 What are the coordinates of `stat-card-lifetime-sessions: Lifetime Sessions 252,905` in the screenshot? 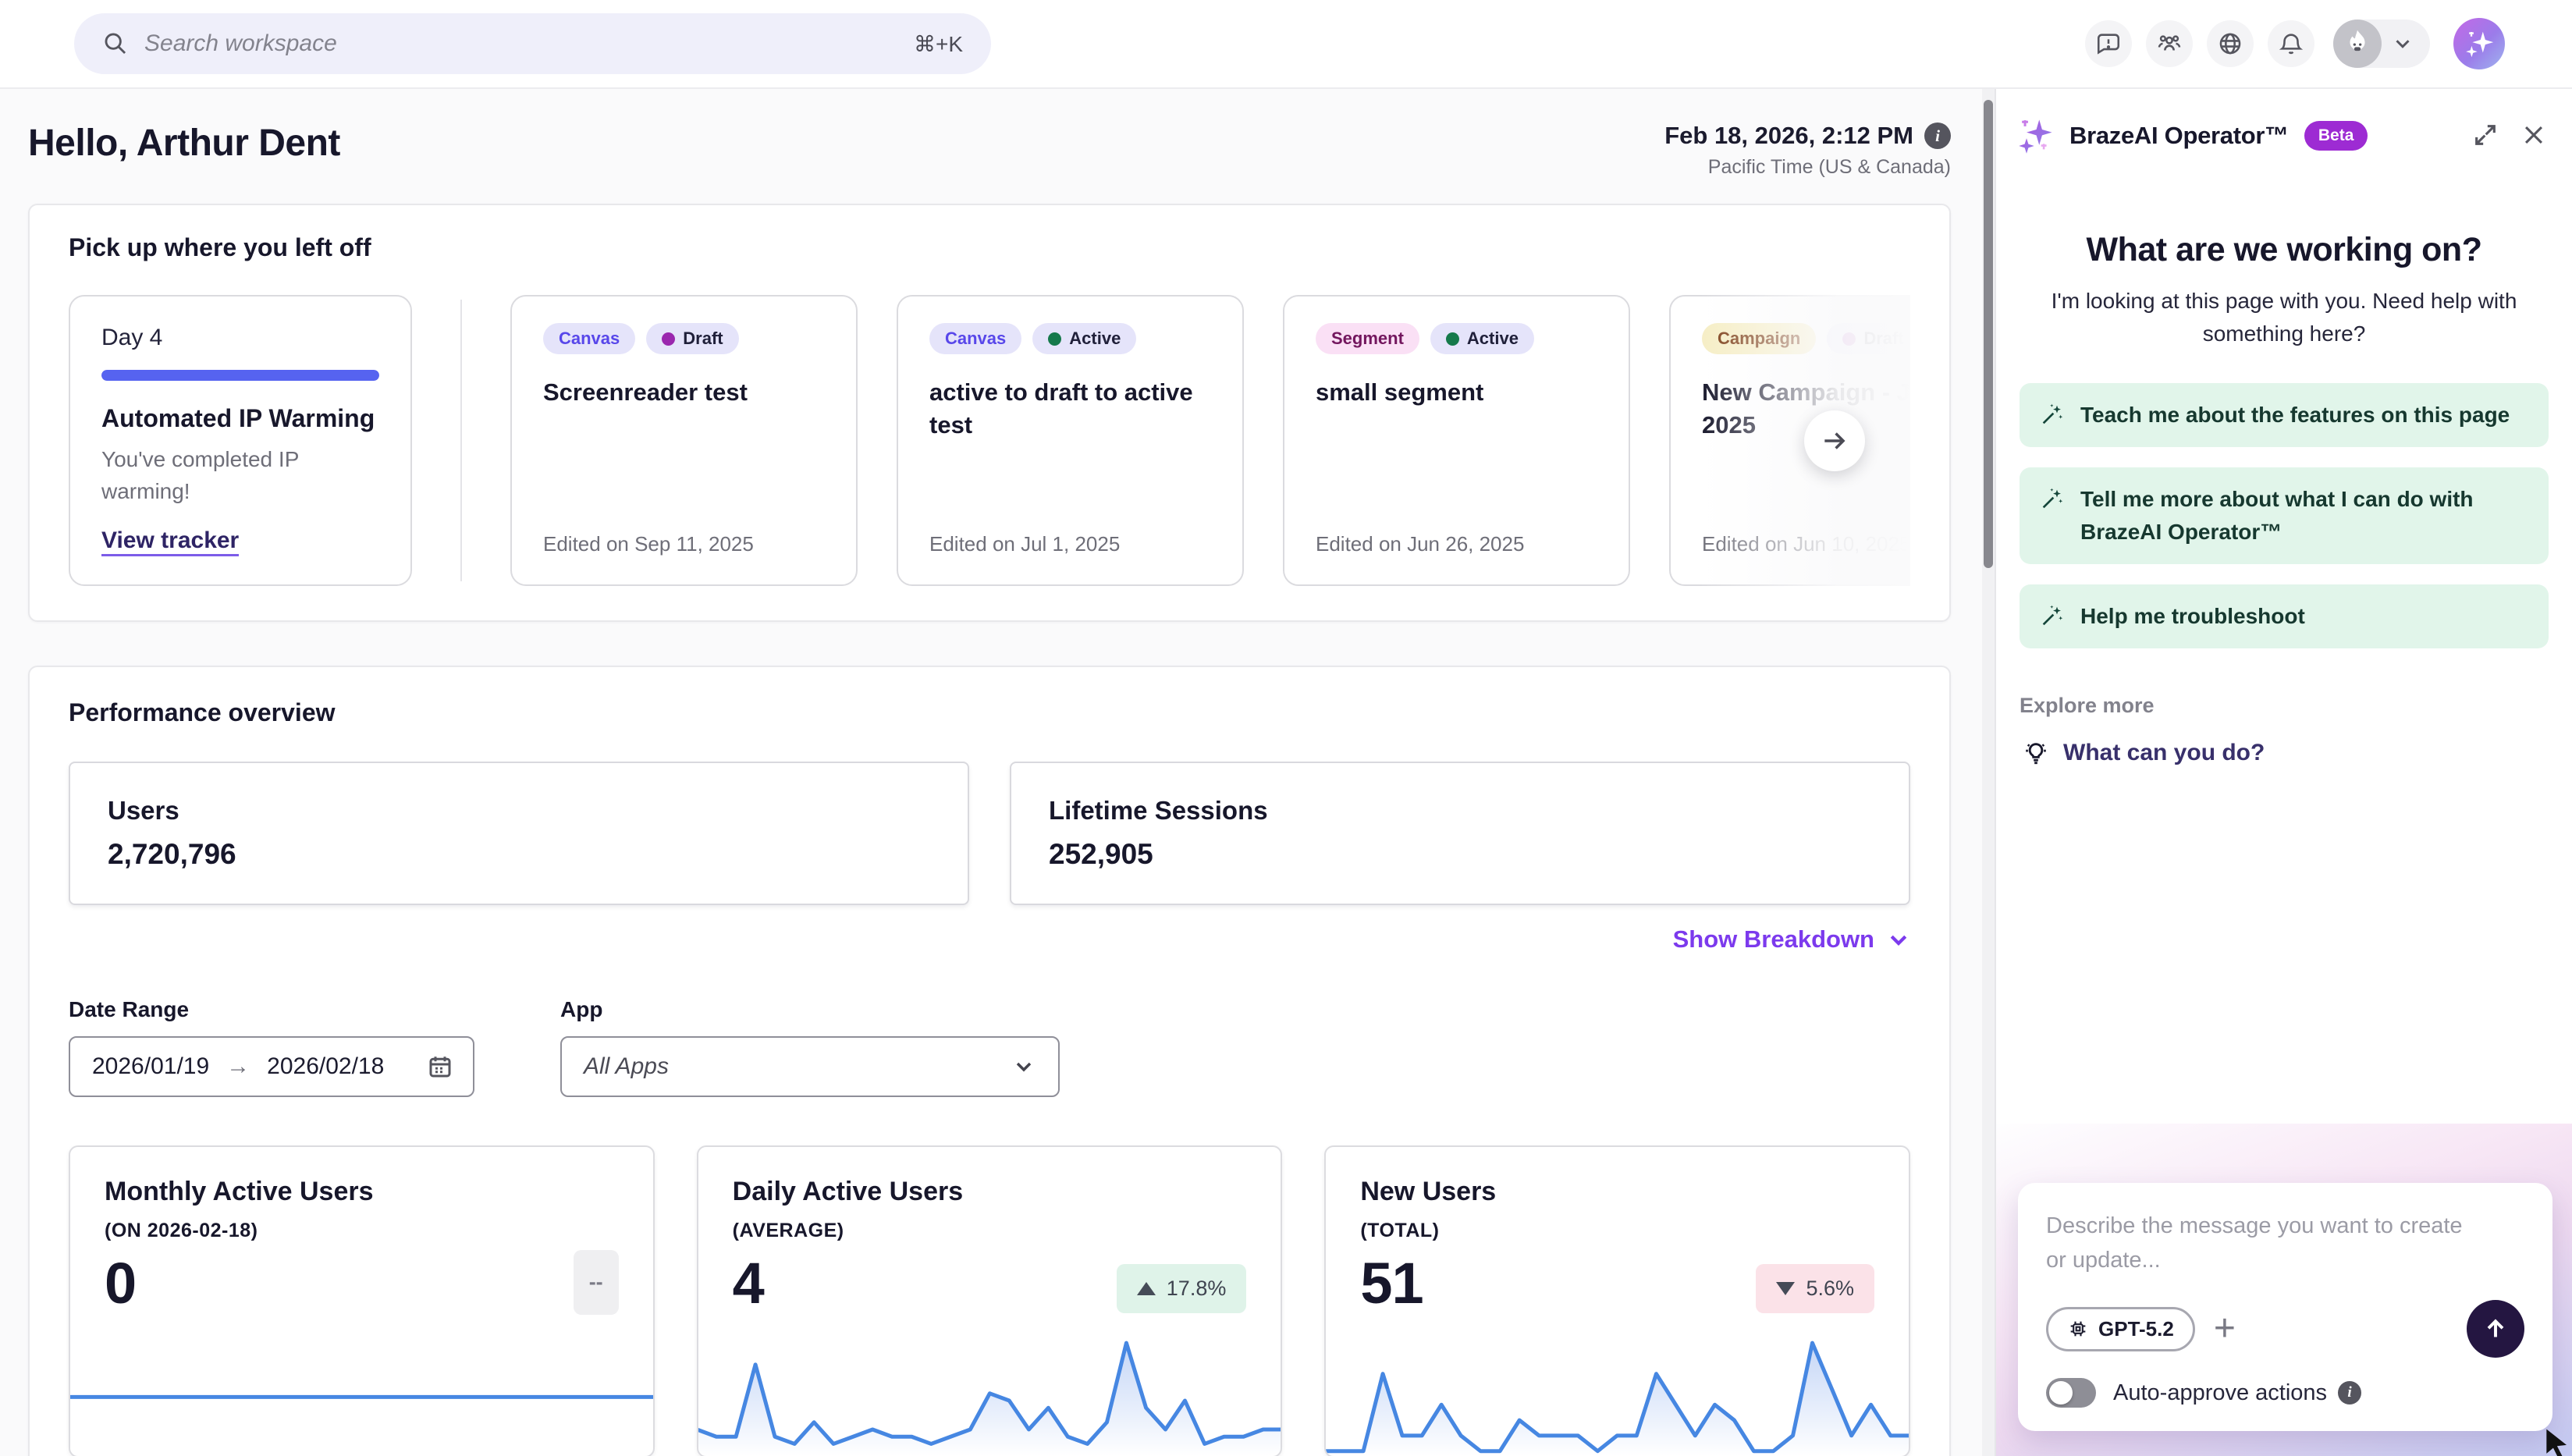 It's located at (1460, 834).